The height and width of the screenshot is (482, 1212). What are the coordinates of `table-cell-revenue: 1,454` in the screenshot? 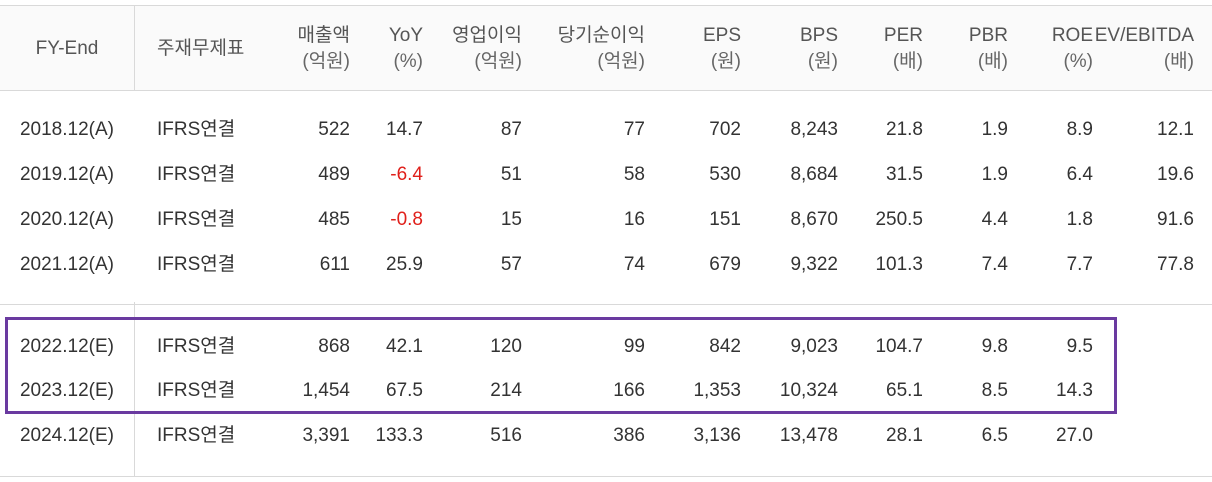 It's located at (326, 390).